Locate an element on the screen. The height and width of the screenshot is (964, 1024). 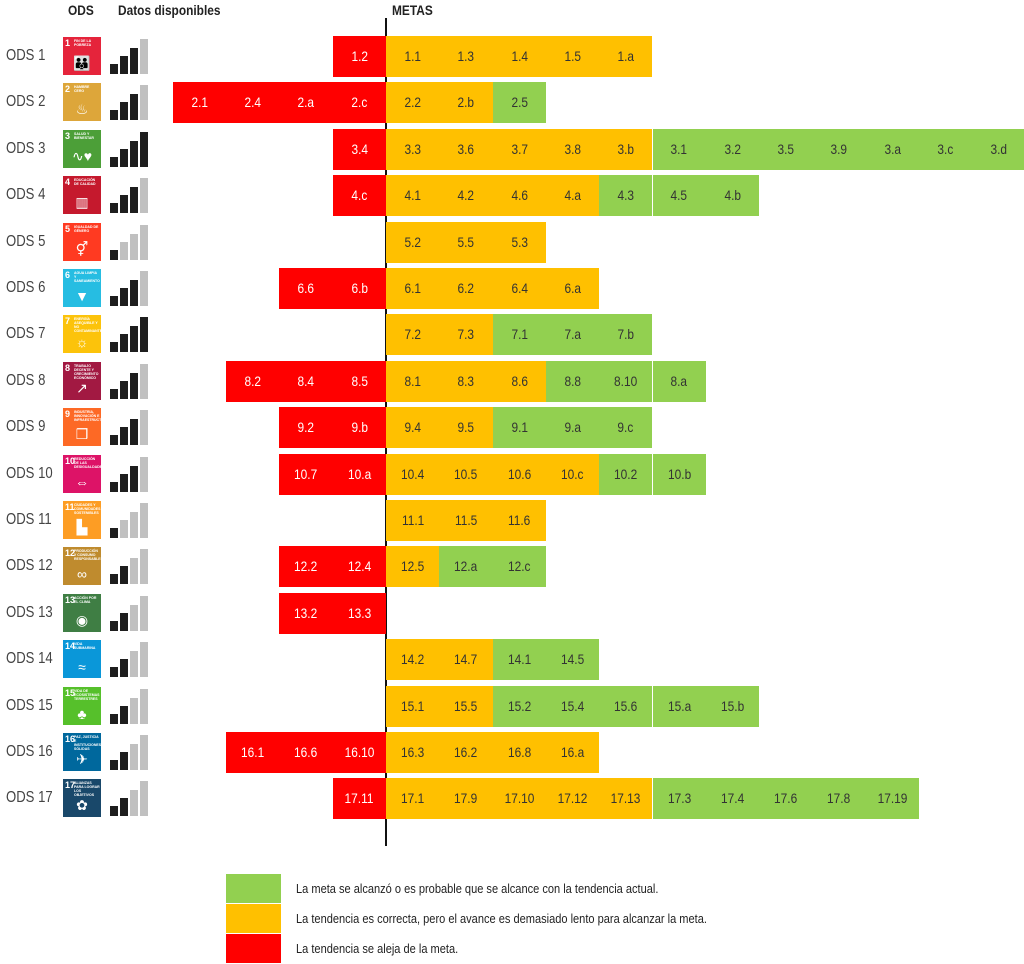
target-cell-orange: 17.10 is located at coordinates (519, 799).